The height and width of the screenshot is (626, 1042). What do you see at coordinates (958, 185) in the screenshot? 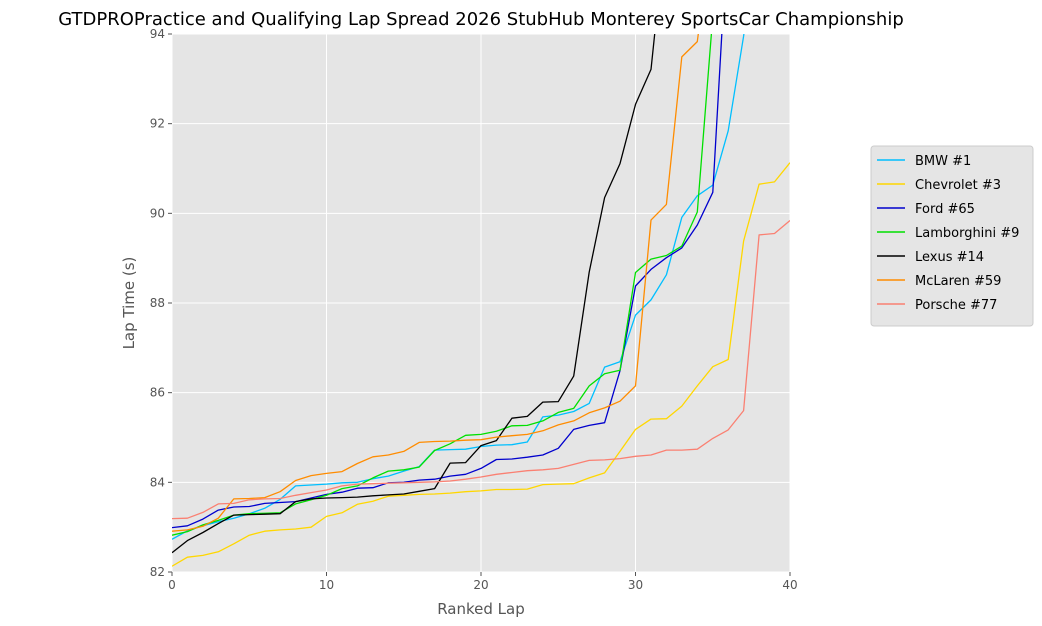
I see `legend-label: Chevrolet #3` at bounding box center [958, 185].